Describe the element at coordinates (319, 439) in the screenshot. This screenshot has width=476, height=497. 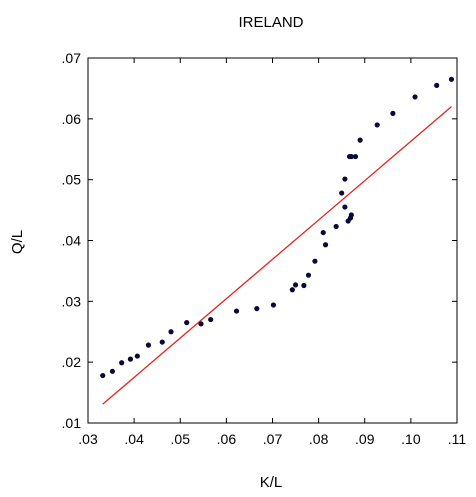
I see `x-tick-label: .08` at that location.